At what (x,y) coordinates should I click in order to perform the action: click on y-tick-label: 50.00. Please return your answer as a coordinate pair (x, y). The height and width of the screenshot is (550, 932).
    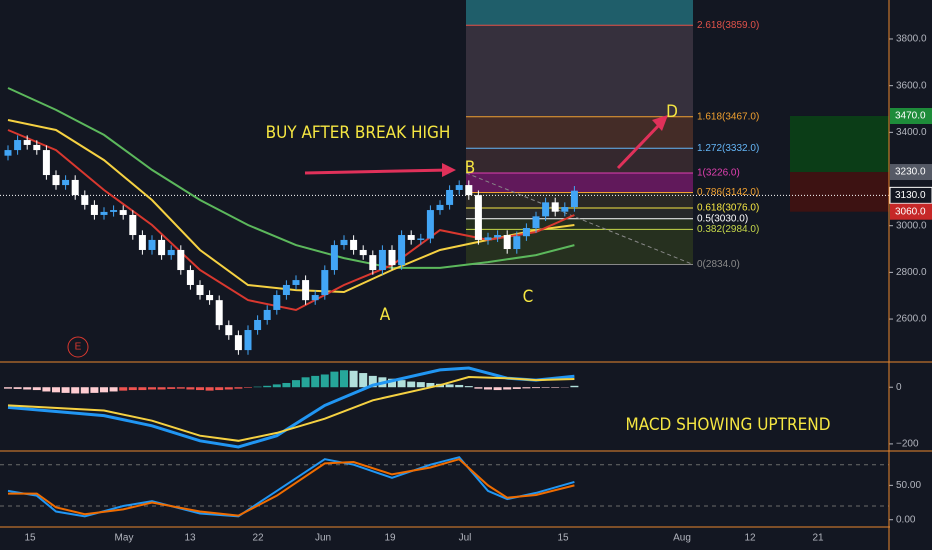
    Looking at the image, I should click on (908, 485).